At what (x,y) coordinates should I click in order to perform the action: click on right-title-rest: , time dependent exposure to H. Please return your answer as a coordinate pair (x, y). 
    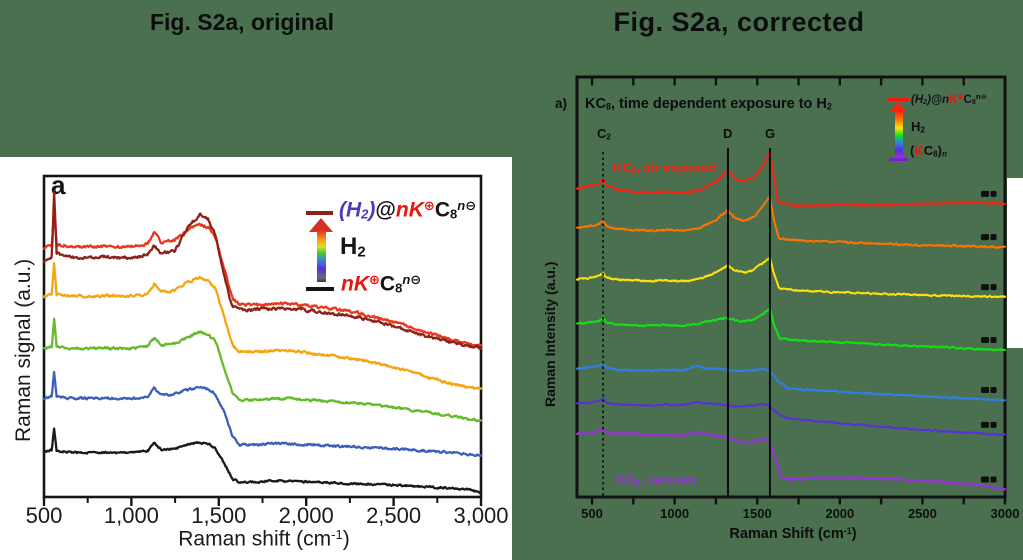
    Looking at the image, I should click on (718, 104).